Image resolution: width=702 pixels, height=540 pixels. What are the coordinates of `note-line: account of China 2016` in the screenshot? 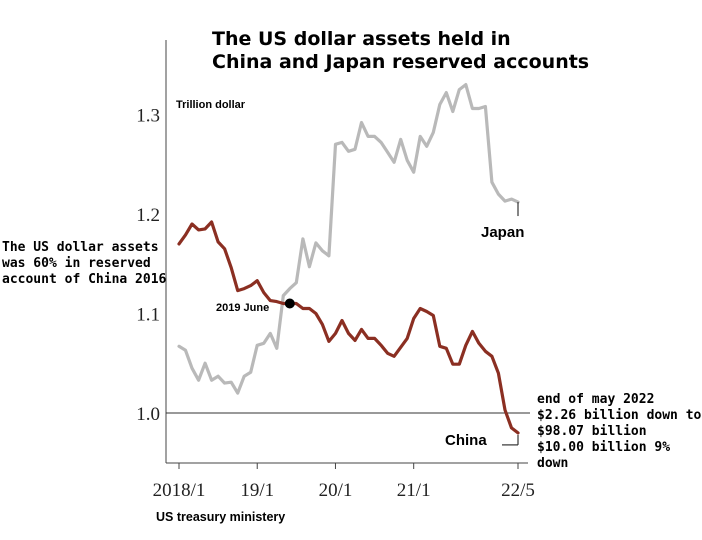 It's located at (84, 279).